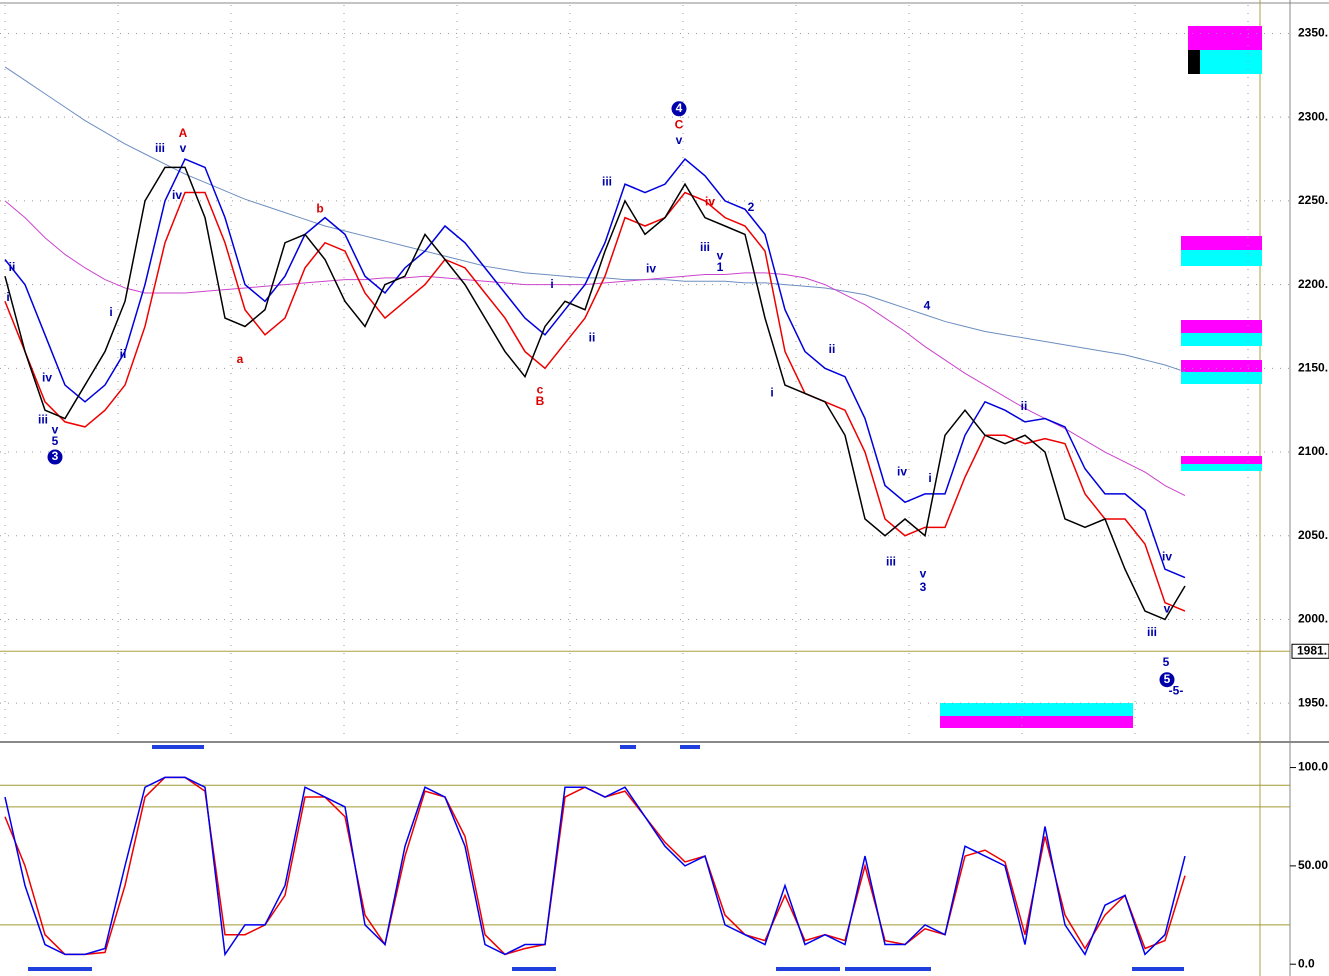  I want to click on y-tick-label: 2100., so click(1313, 451).